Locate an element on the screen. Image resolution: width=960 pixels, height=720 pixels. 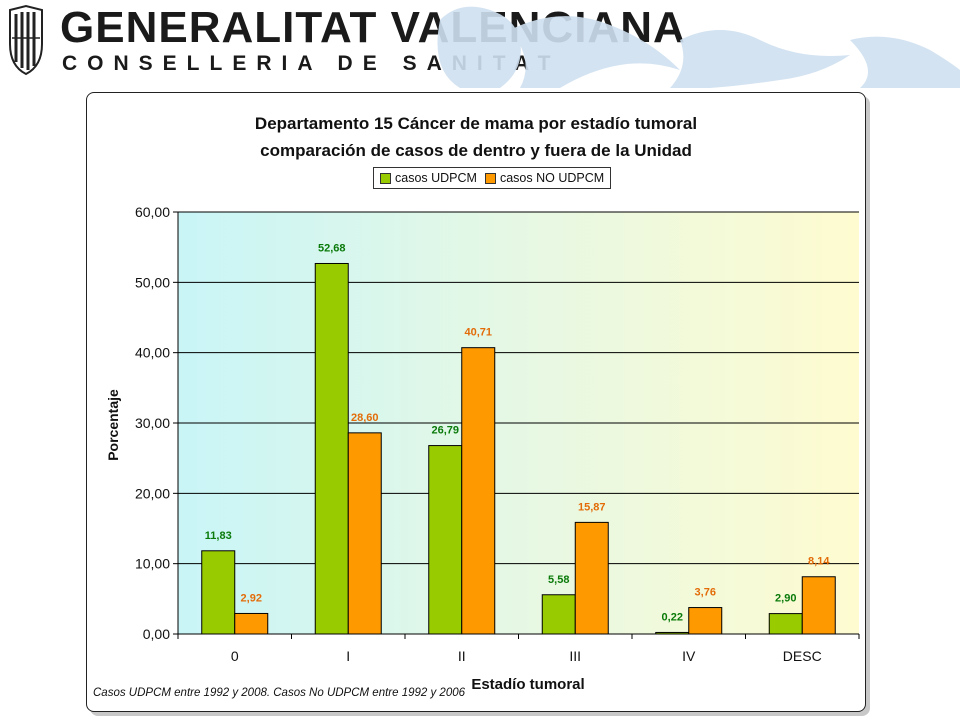
y-axis-label: Porcentaje is located at coordinates (113, 425).